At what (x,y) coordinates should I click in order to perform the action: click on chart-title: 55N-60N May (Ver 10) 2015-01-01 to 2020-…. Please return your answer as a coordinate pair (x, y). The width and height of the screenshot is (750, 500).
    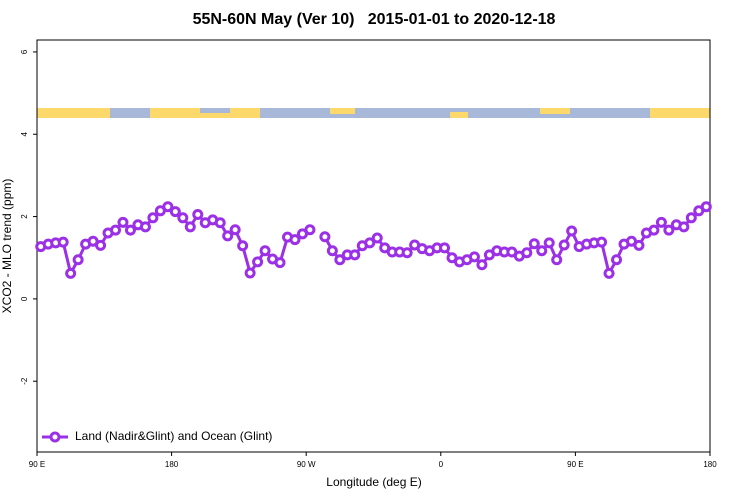
    Looking at the image, I should click on (374, 19).